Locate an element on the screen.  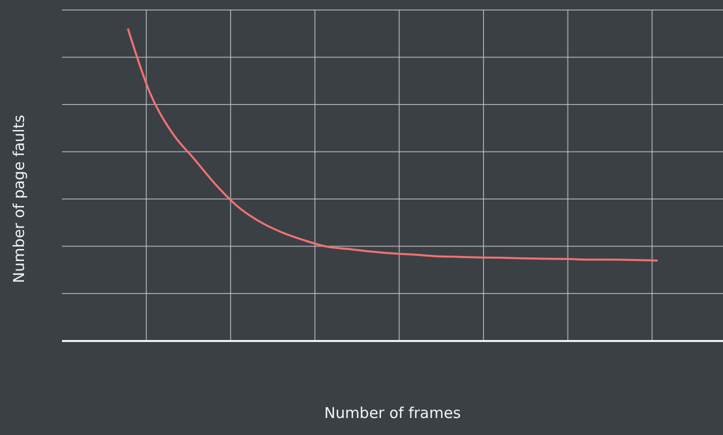
y-axis-title: Number of page faults is located at coordinates (19, 199).